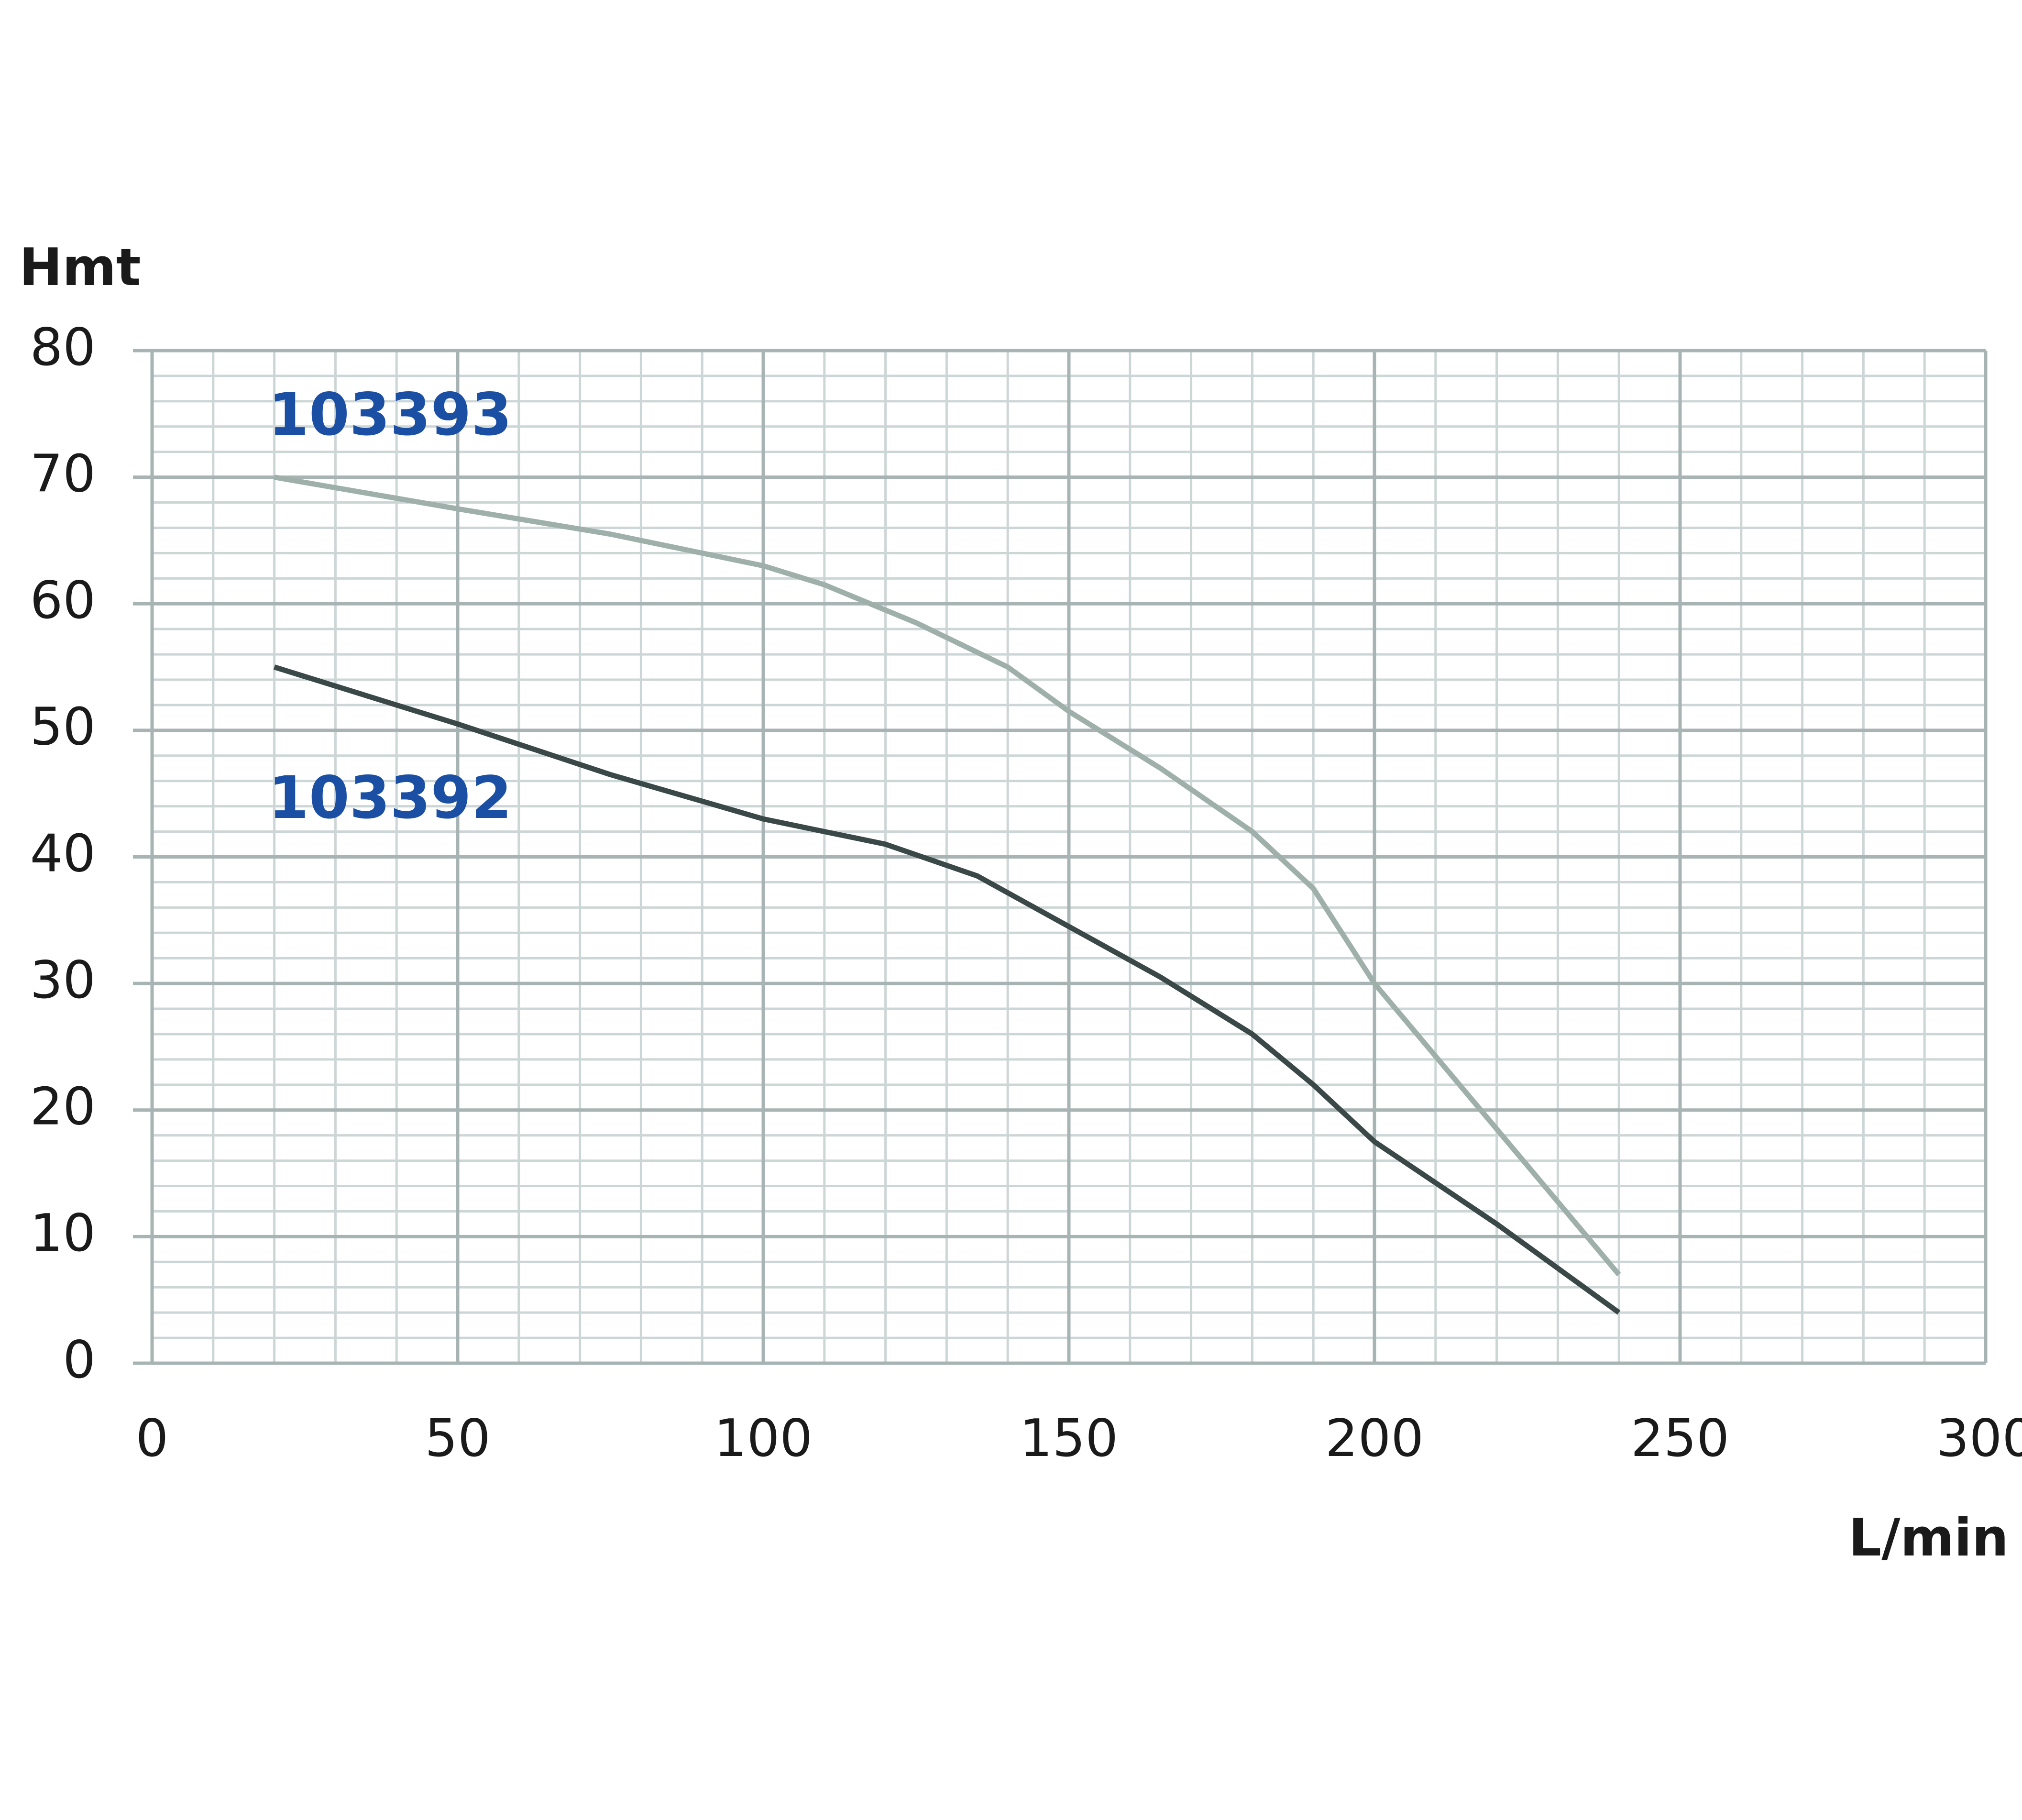  Describe the element at coordinates (1375, 1439) in the screenshot. I see `x-tick-label: 200` at that location.